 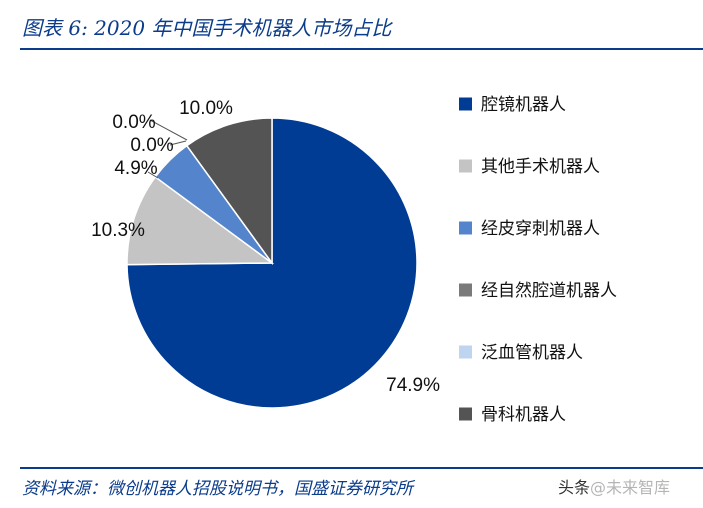 What do you see at coordinates (133, 122) in the screenshot?
I see `data-label-4: 0.0%` at bounding box center [133, 122].